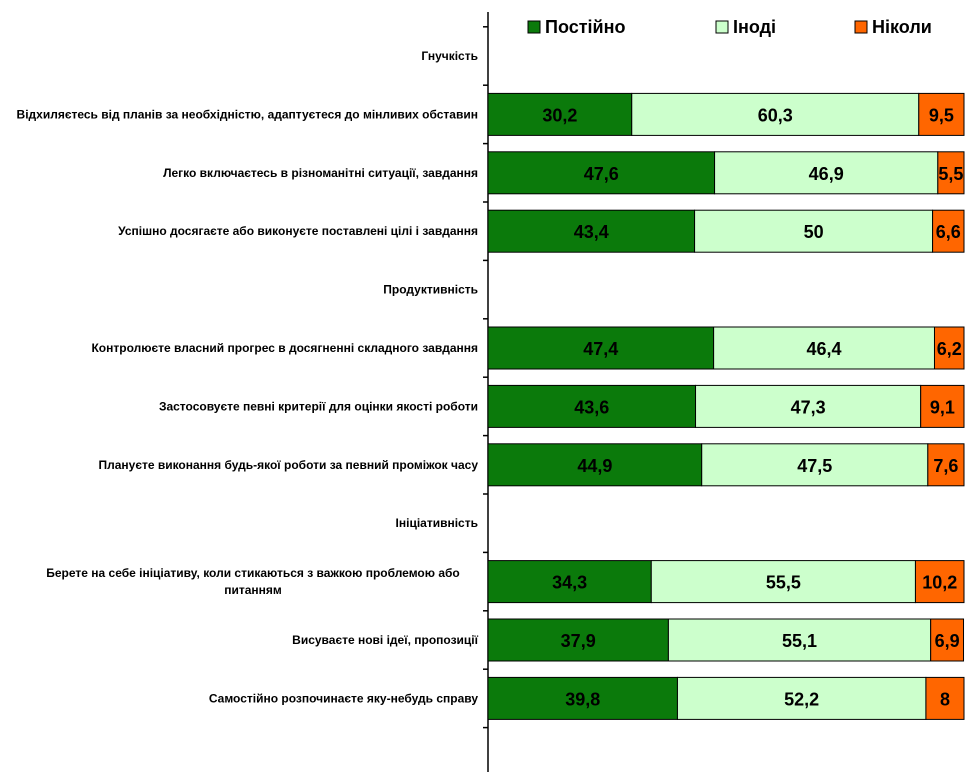  I want to click on category-label-line: питанням, so click(253, 590).